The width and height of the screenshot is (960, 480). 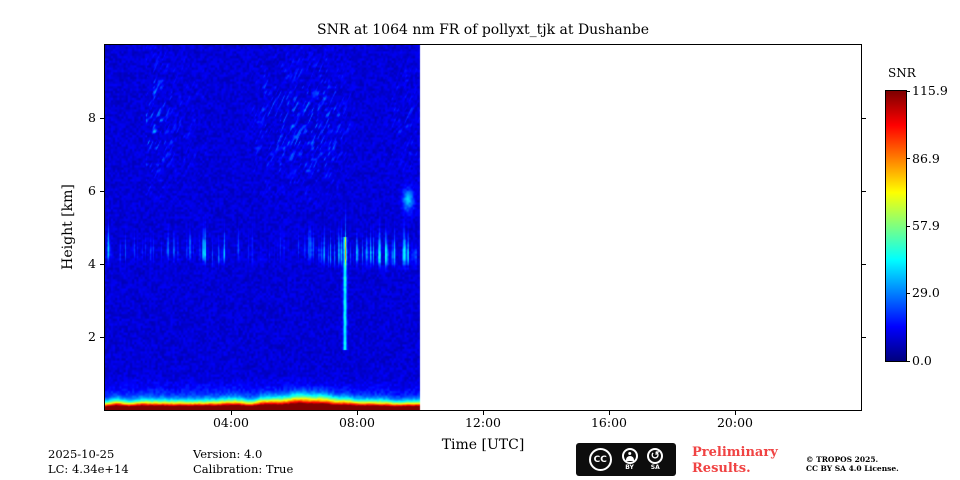 What do you see at coordinates (609, 422) in the screenshot?
I see `x-tick-label: 16:00` at bounding box center [609, 422].